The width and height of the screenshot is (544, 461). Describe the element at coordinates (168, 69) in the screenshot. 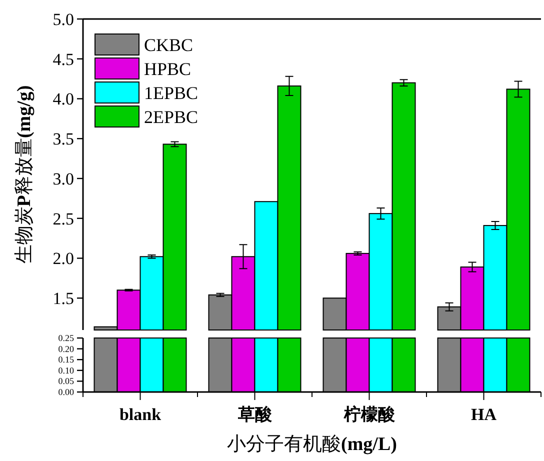

I see `legend-label: HPBC` at that location.